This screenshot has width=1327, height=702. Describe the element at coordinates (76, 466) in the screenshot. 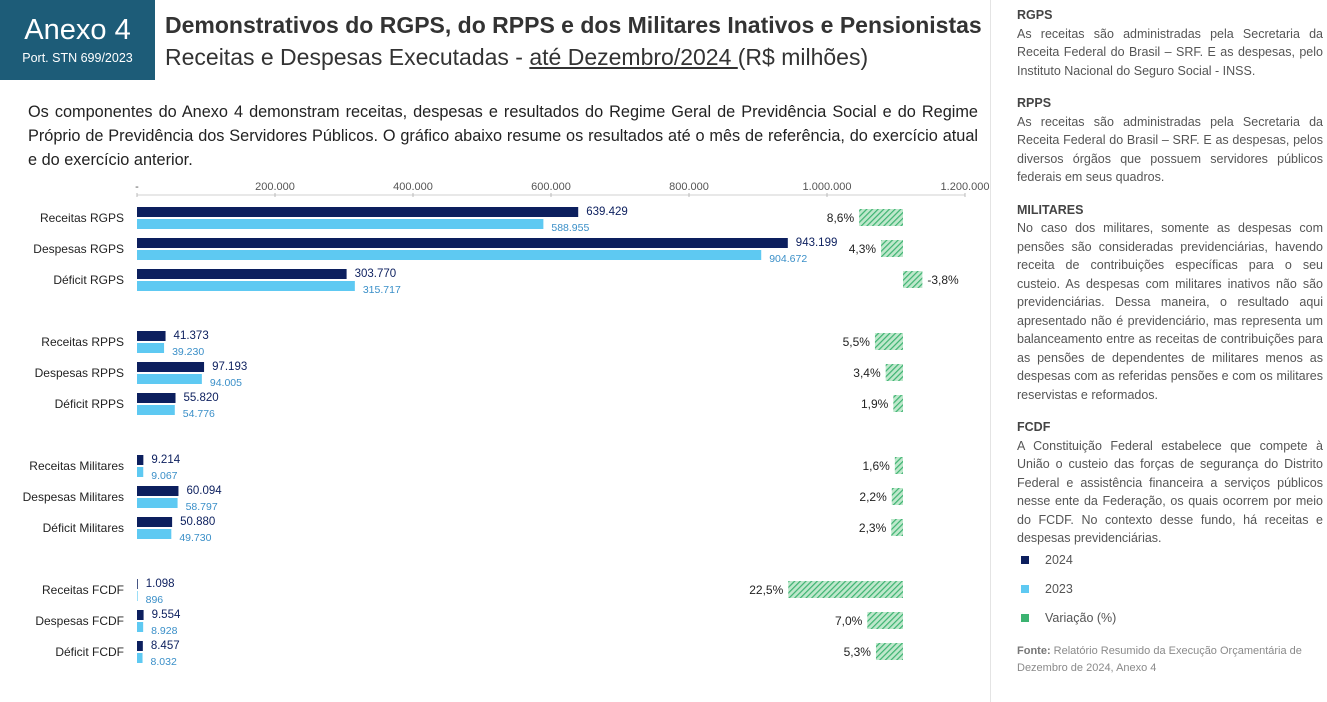

I see `y-tick-label: Receitas Militares` at that location.